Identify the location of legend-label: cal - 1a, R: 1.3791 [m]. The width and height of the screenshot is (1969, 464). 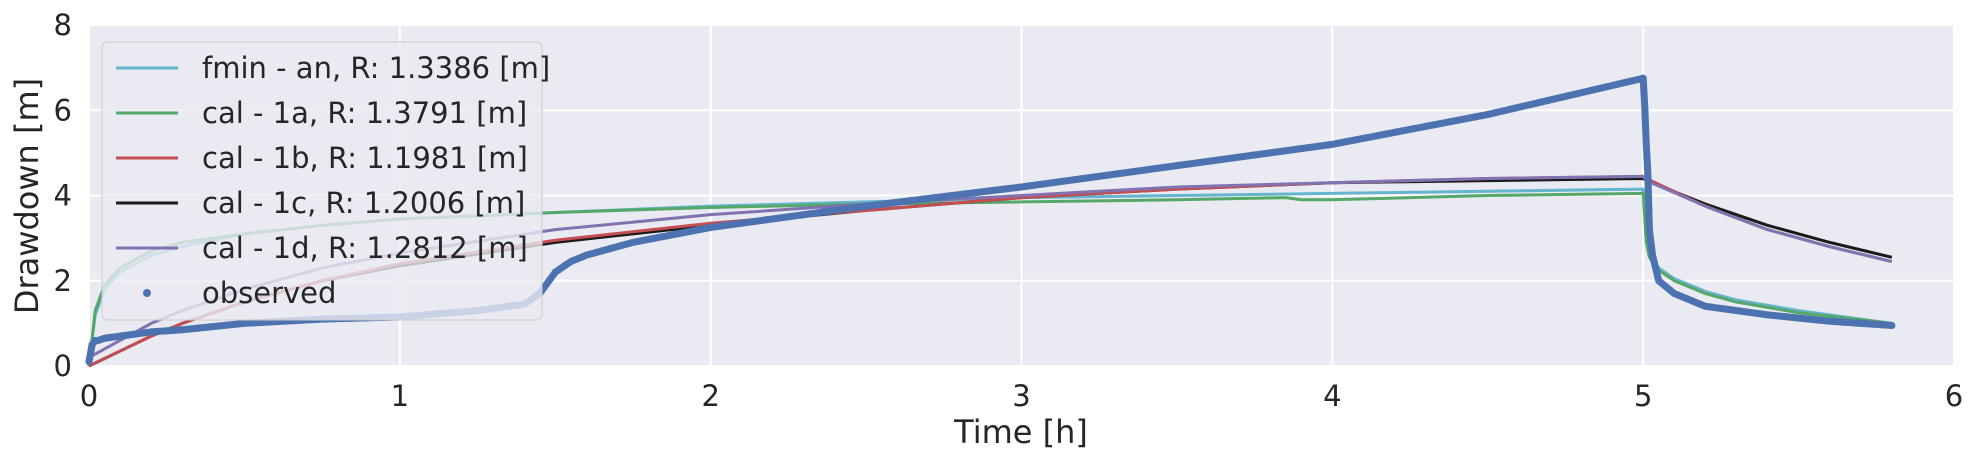
(364, 113).